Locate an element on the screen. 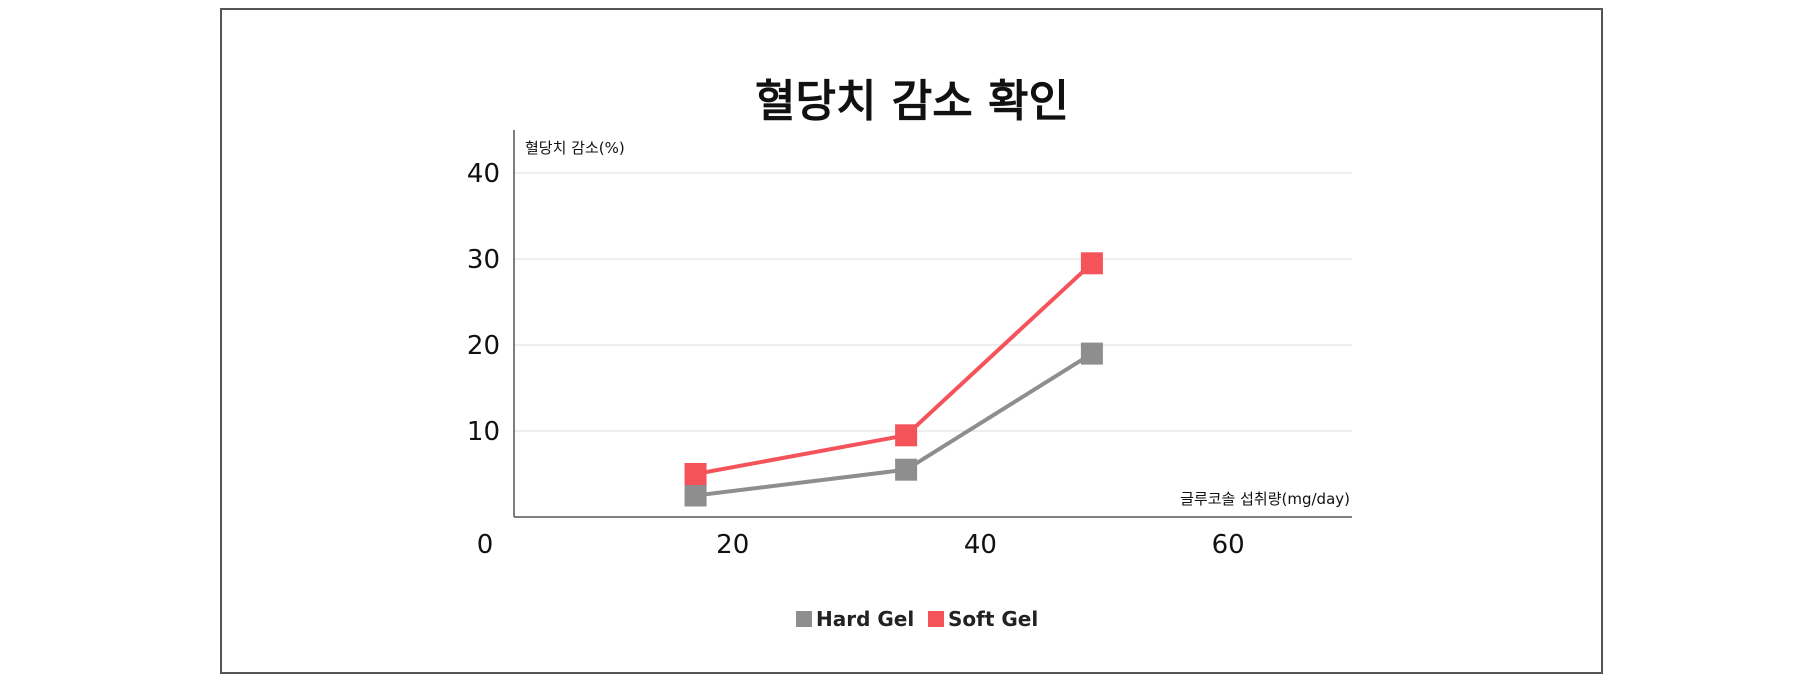 The height and width of the screenshot is (682, 1815). series-markers is located at coordinates (893, 379).